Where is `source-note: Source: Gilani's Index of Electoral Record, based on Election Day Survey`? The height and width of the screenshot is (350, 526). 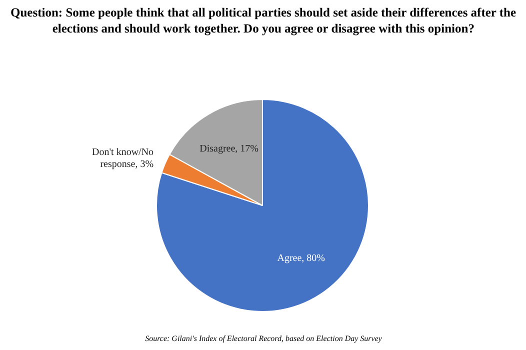 source-note: Source: Gilani's Index of Electoral Record, based on Election Day Survey is located at coordinates (263, 338).